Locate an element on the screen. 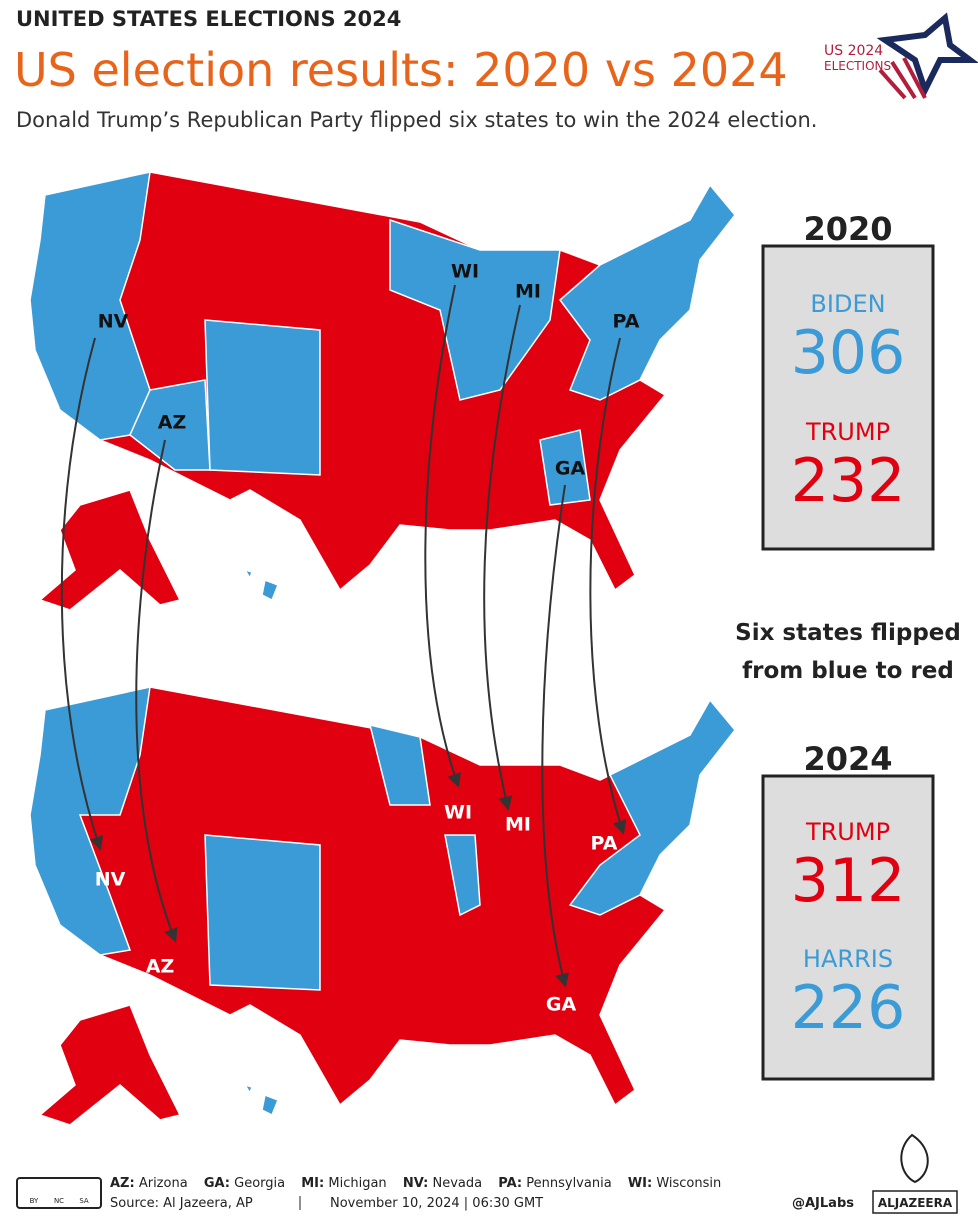  handle: @AJLabs is located at coordinates (823, 1203).